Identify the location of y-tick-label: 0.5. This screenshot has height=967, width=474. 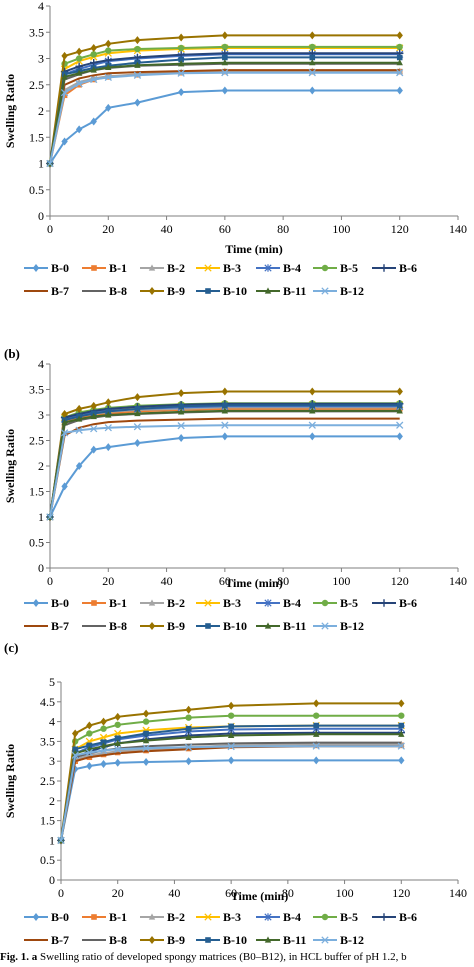
(47, 860).